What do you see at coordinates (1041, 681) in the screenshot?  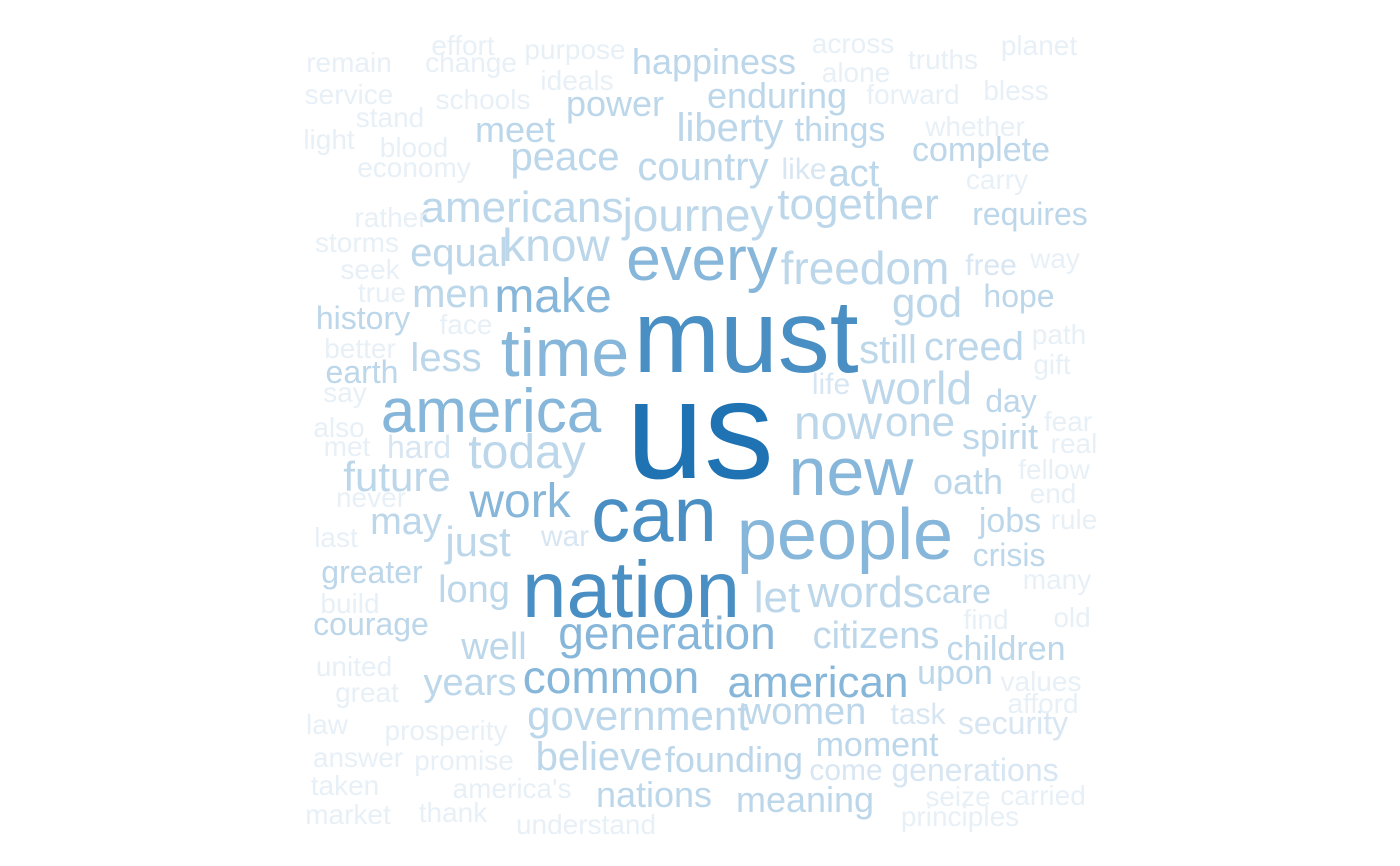 I see `word-values: values` at bounding box center [1041, 681].